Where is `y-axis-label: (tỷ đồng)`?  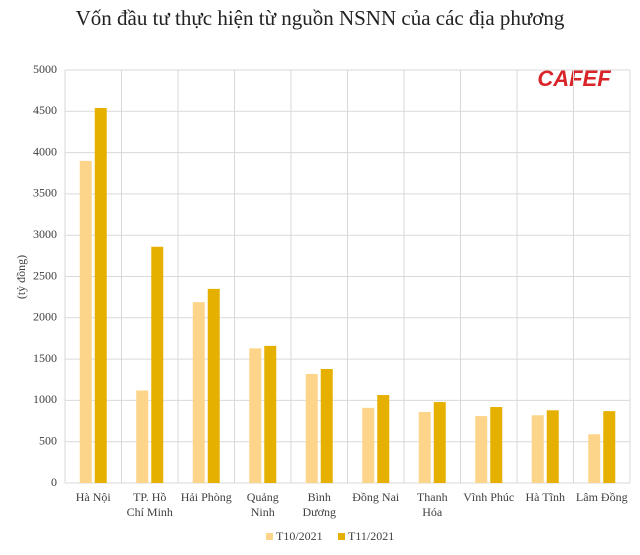 y-axis-label: (tỷ đồng) is located at coordinates (21, 277).